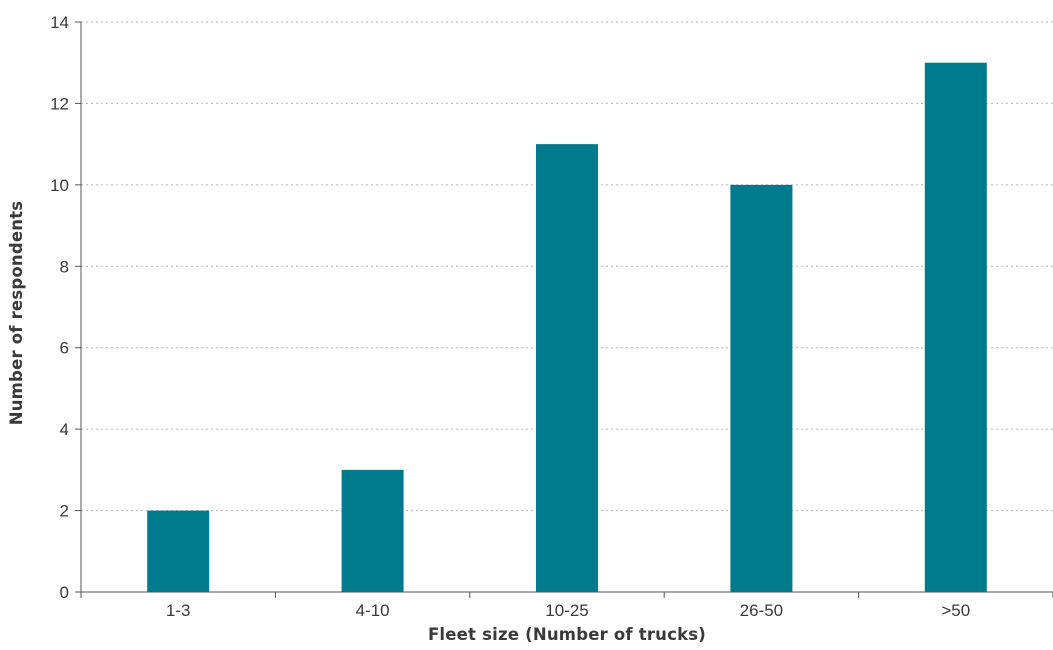  Describe the element at coordinates (64, 266) in the screenshot. I see `y-tick-label-8: 8` at that location.